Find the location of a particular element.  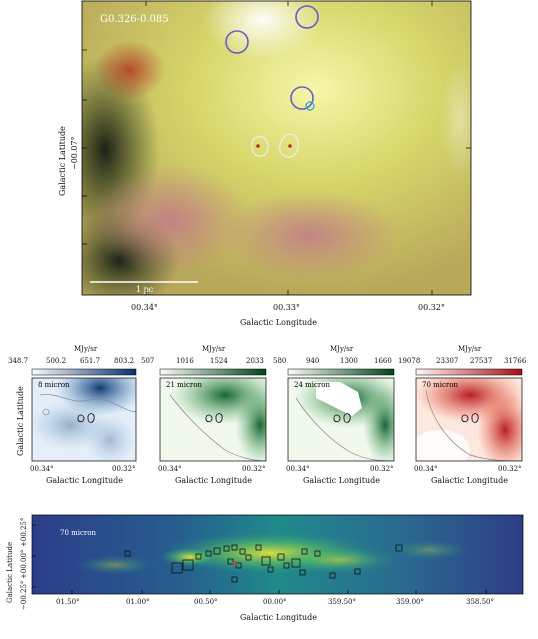

colorbar-tick: 580 is located at coordinates (280, 361).